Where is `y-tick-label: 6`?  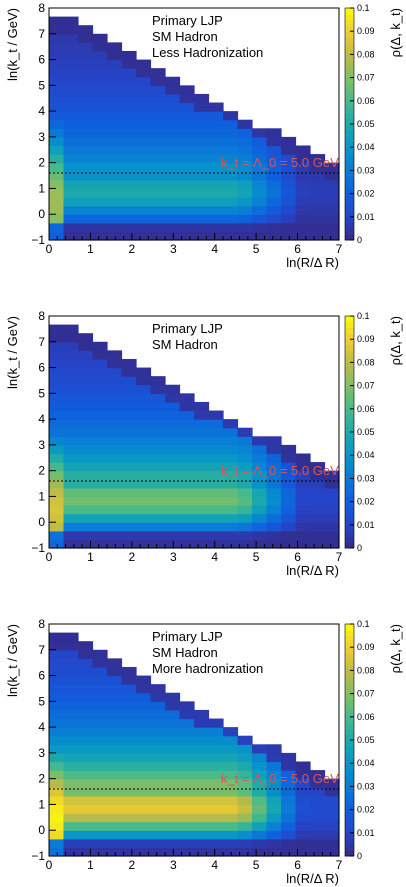 y-tick-label: 6 is located at coordinates (41, 676).